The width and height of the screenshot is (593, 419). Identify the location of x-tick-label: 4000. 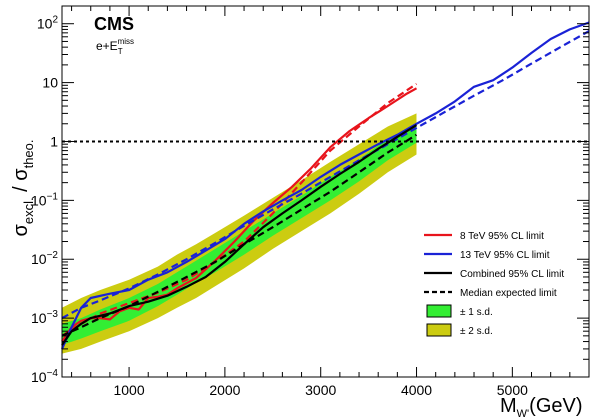
(416, 390).